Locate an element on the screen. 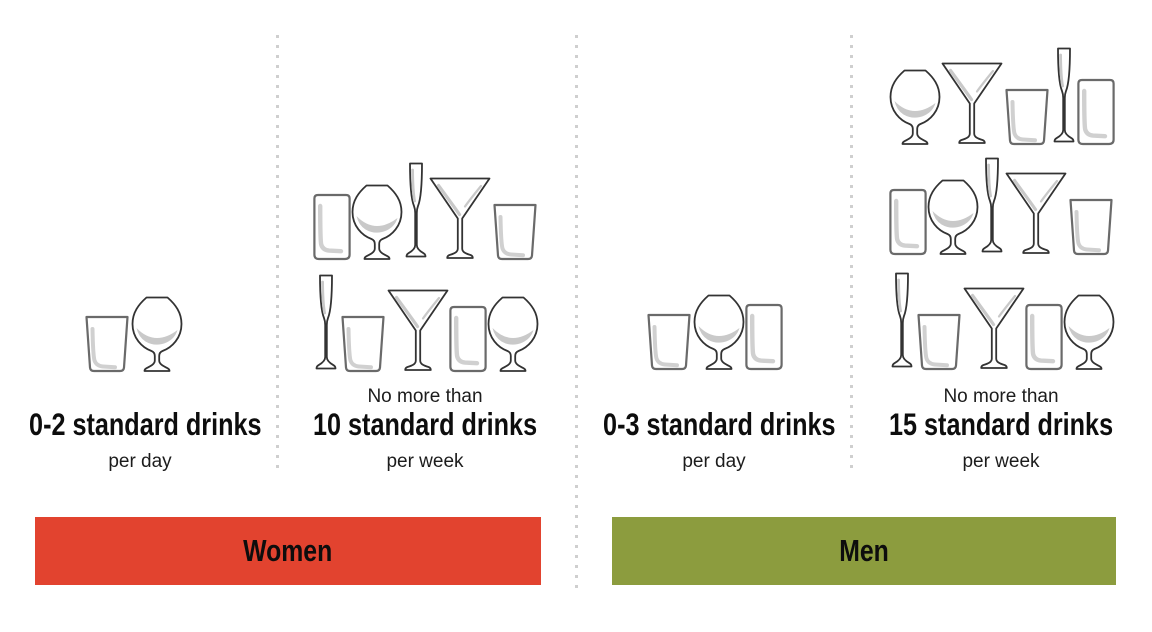 This screenshot has height=632, width=1152. men-weekly-label-block: No more than 15 standard drinks per week is located at coordinates (1001, 429).